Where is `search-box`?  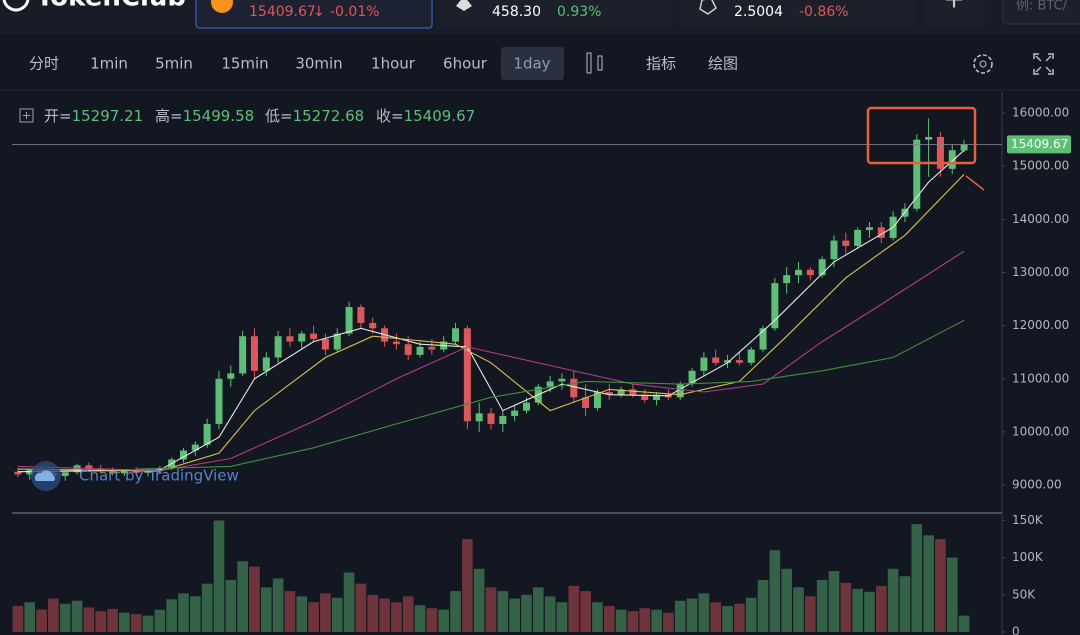 search-box is located at coordinates (1041, 12).